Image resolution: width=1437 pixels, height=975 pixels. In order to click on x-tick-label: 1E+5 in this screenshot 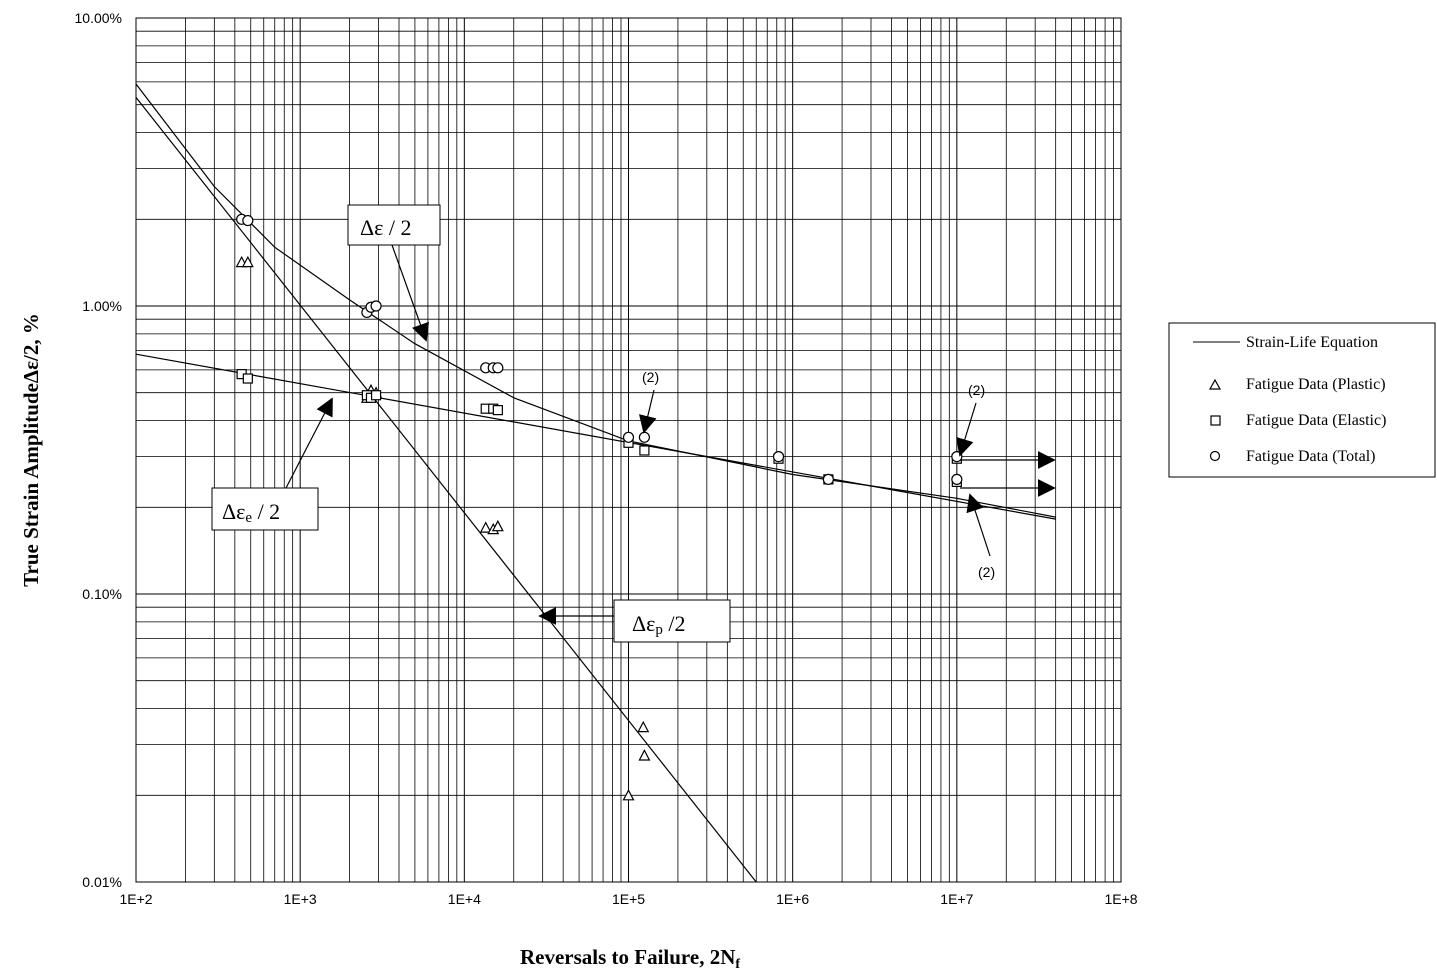, I will do `click(628, 899)`.